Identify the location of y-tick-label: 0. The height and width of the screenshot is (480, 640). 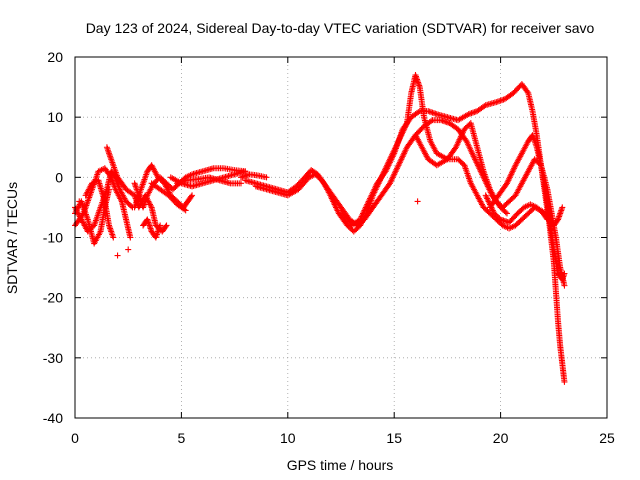
(59, 177).